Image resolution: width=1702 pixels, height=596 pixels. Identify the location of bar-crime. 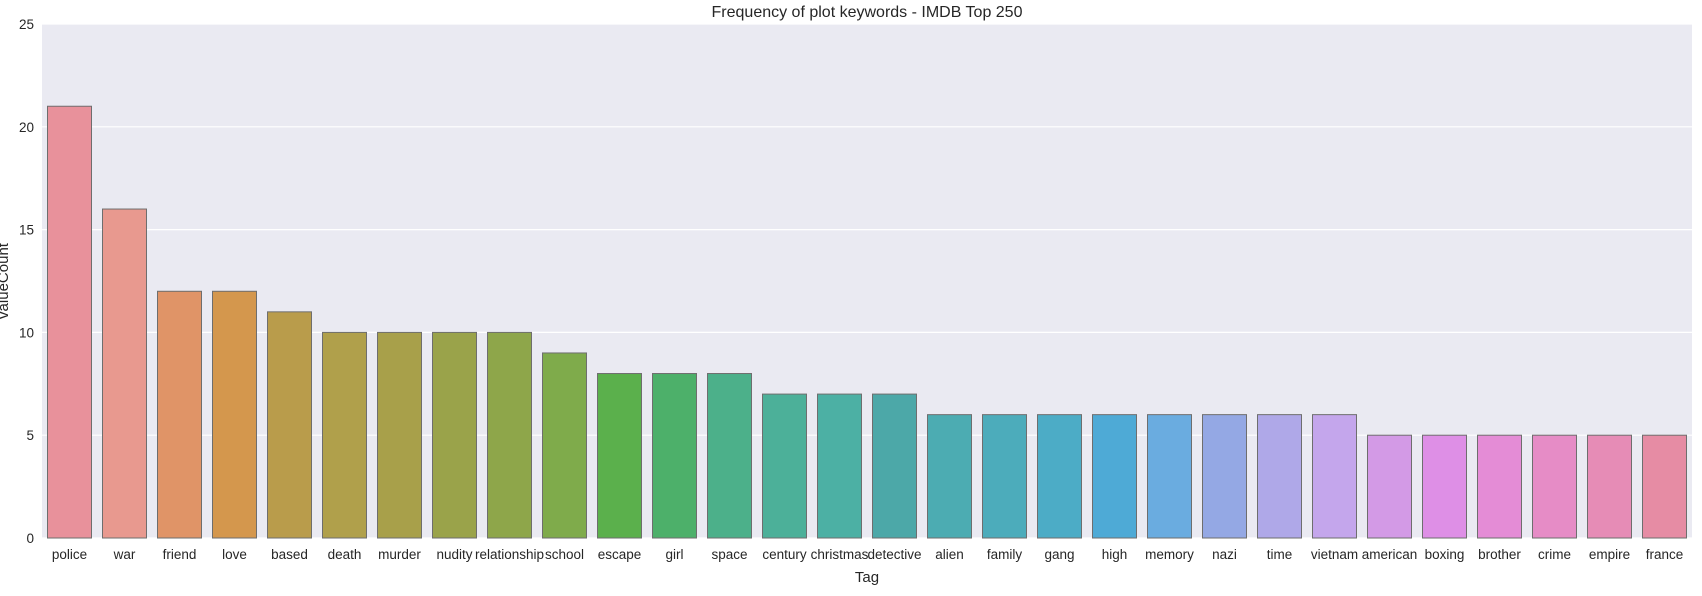
(1554, 486).